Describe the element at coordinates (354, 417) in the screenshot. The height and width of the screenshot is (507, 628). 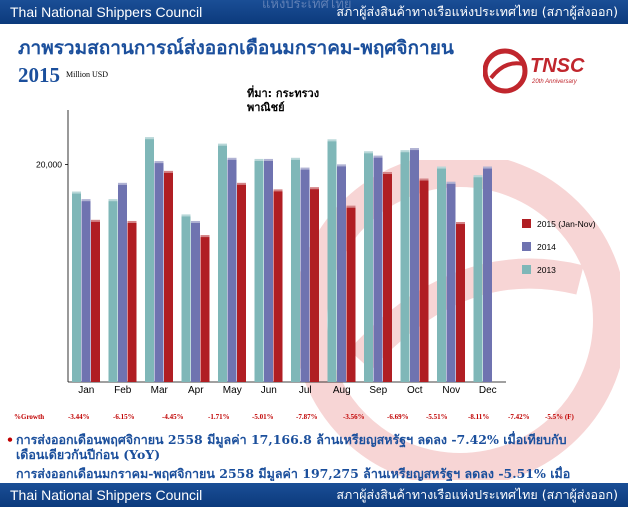
I see `growth-value: -3.56%` at that location.